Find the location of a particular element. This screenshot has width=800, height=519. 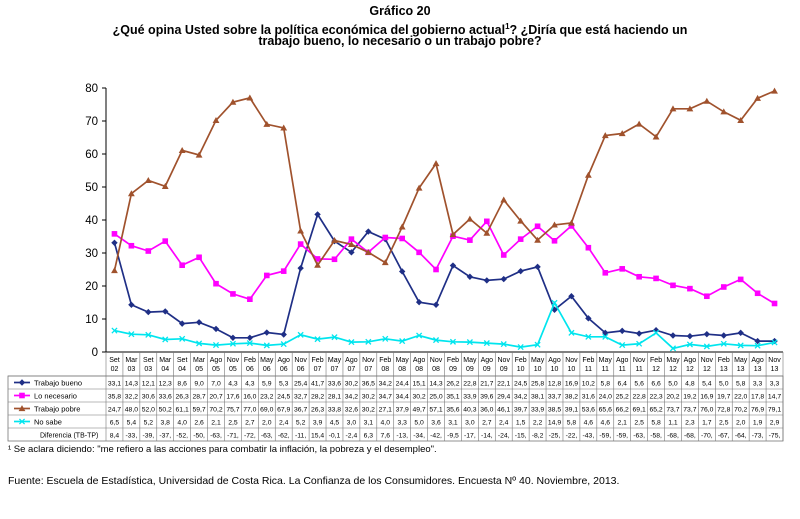

table-cell-trabajo-pobre: 73,7 is located at coordinates (689, 410).